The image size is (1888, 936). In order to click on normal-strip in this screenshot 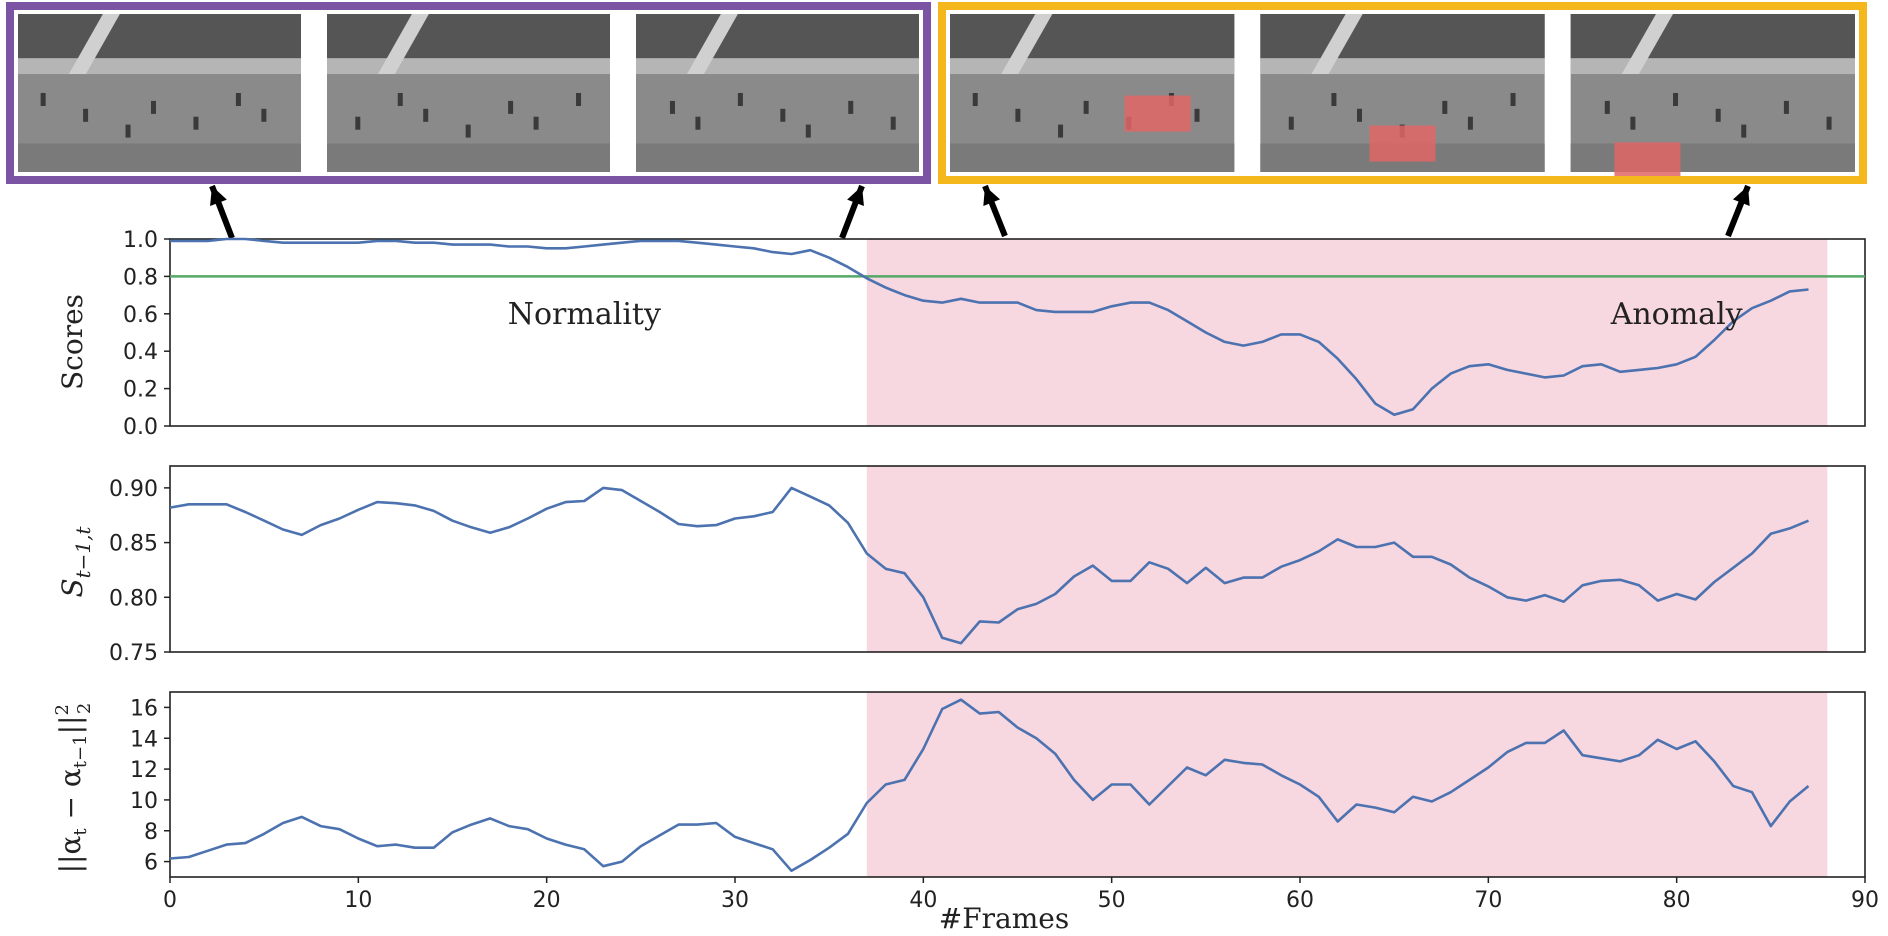, I will do `click(468, 93)`.